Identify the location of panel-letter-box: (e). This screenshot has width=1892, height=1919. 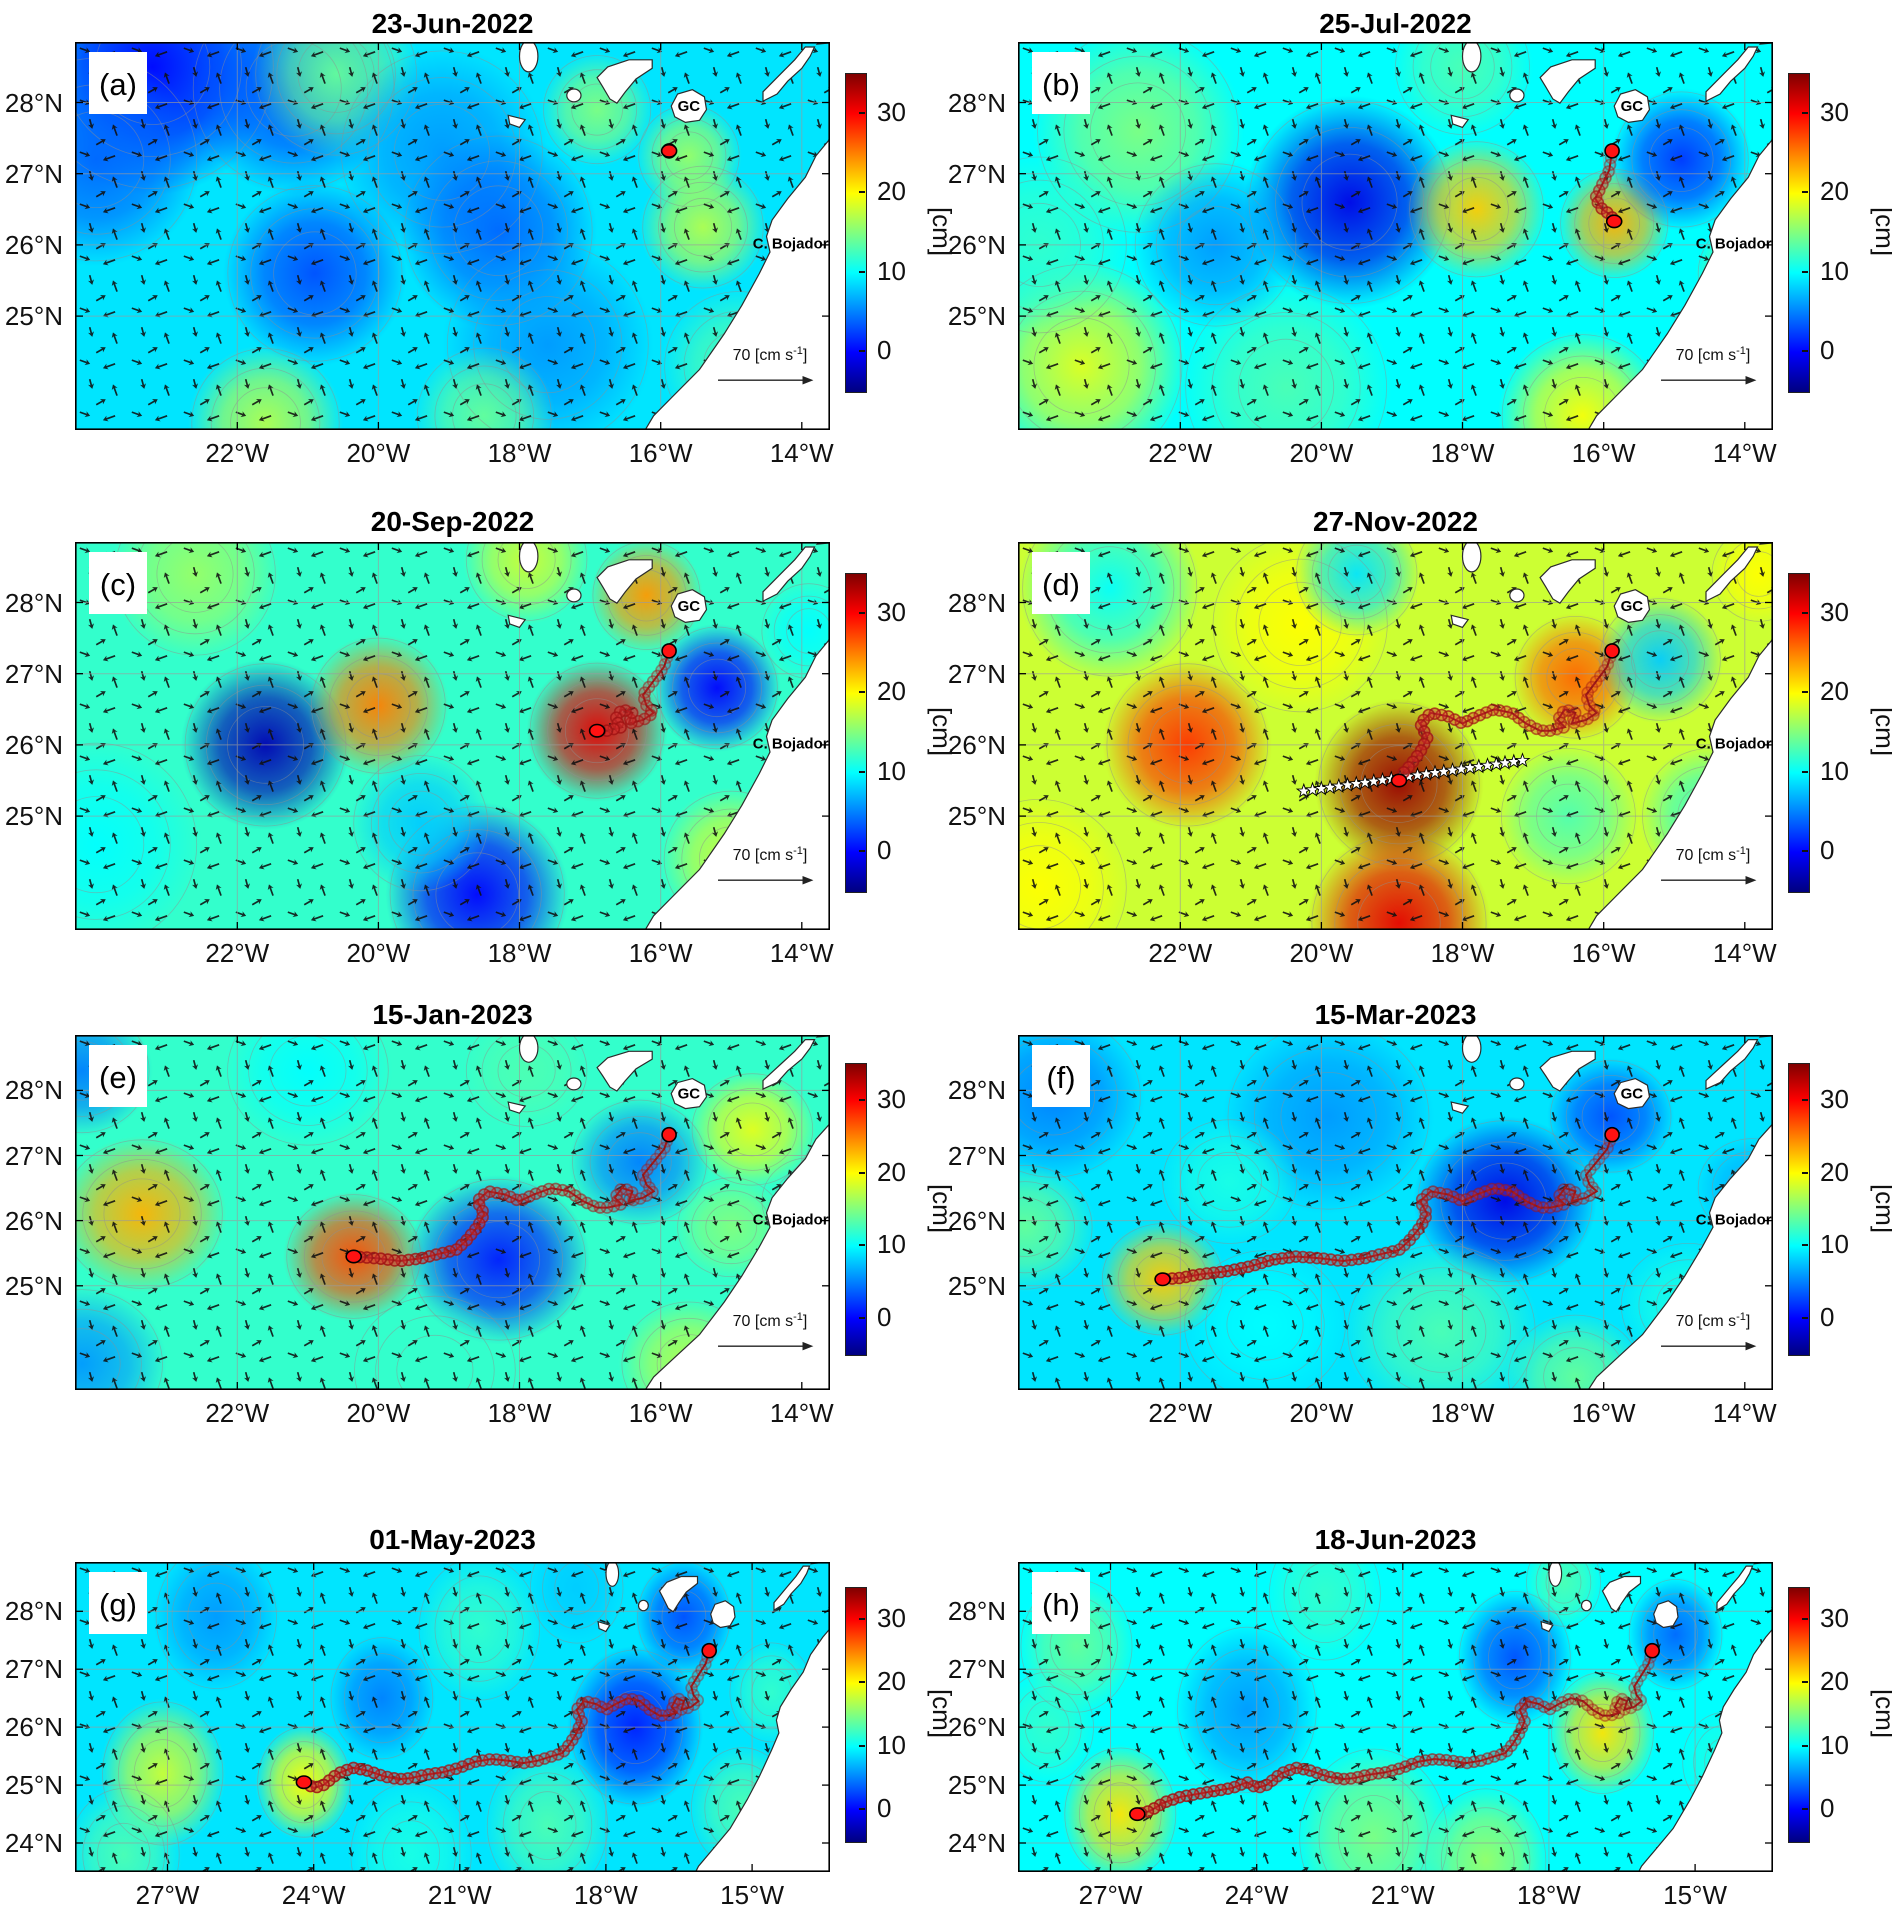
(118, 1076).